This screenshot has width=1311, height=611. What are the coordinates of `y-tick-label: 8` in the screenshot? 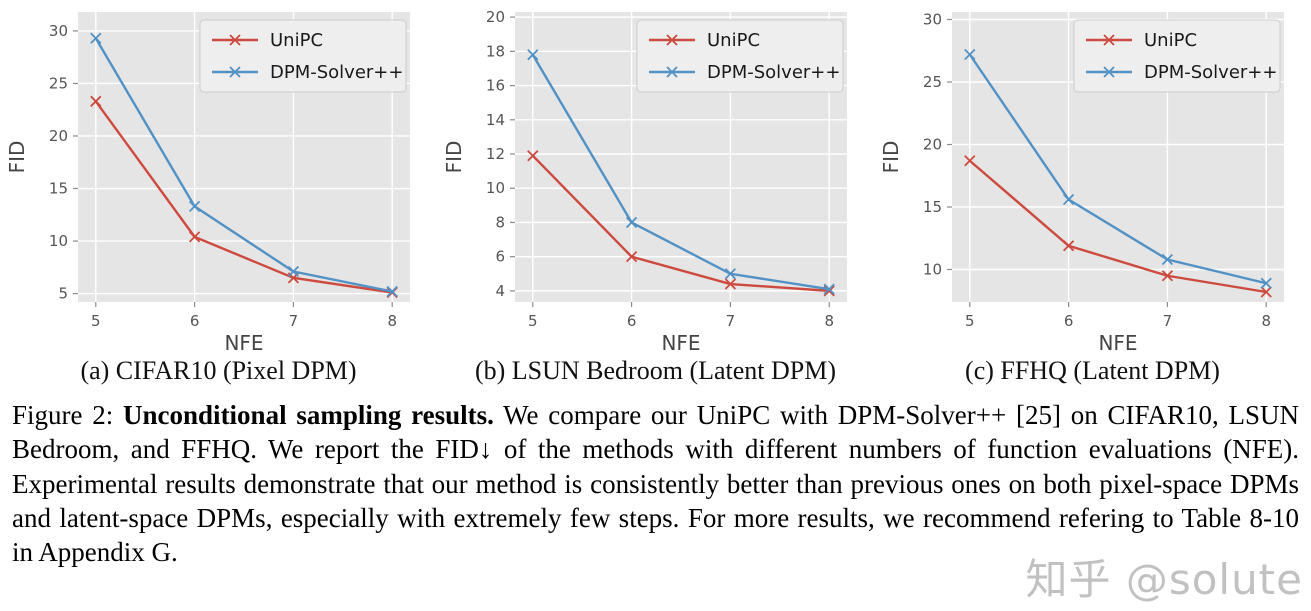 It's located at (500, 222).